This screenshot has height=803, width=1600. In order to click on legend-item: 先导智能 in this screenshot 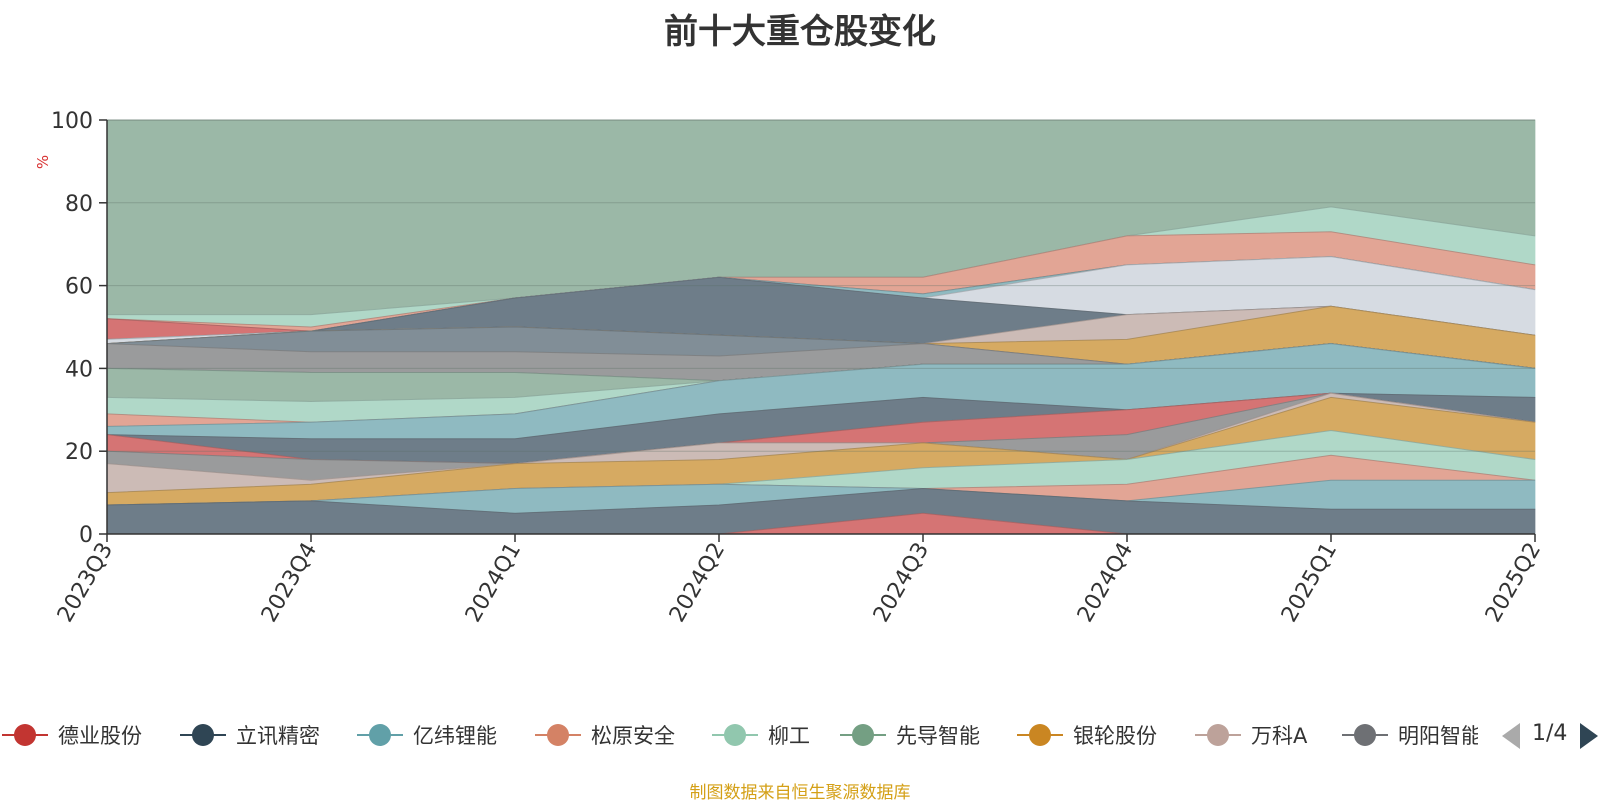, I will do `click(909, 735)`.